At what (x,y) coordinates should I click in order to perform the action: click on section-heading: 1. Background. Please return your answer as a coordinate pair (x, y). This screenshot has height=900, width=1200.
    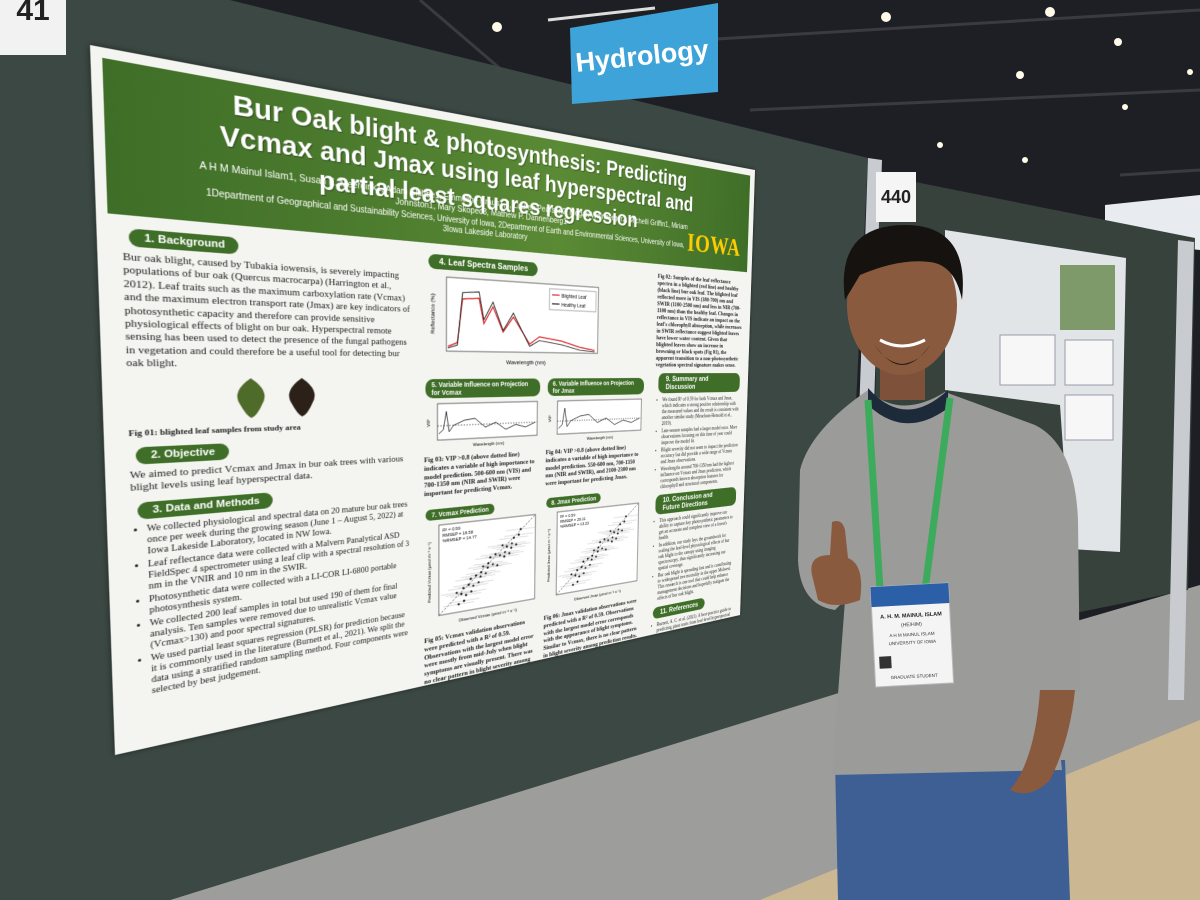
    Looking at the image, I should click on (183, 241).